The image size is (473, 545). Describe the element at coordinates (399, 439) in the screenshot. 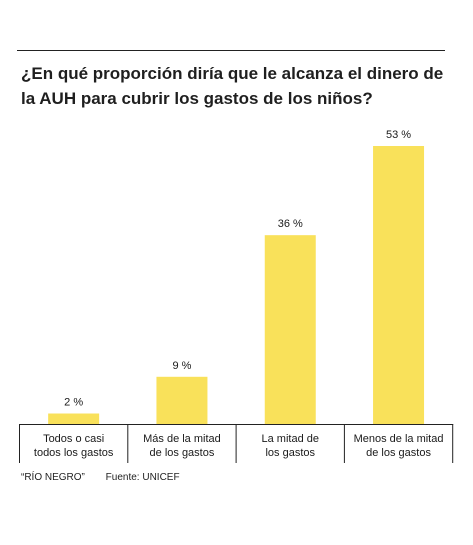

I see `category-label-line: Menos de la mitad` at that location.